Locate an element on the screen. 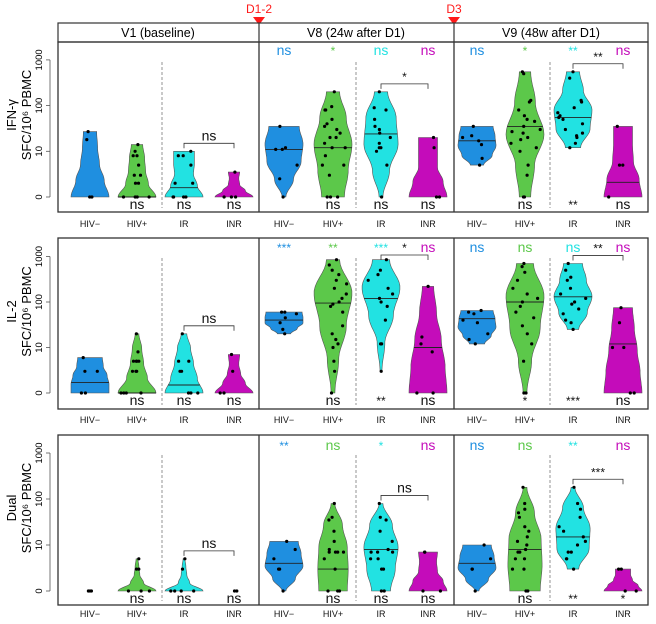 Image resolution: width=656 pixels, height=624 pixels. y-tick-label: 0 is located at coordinates (39, 196).